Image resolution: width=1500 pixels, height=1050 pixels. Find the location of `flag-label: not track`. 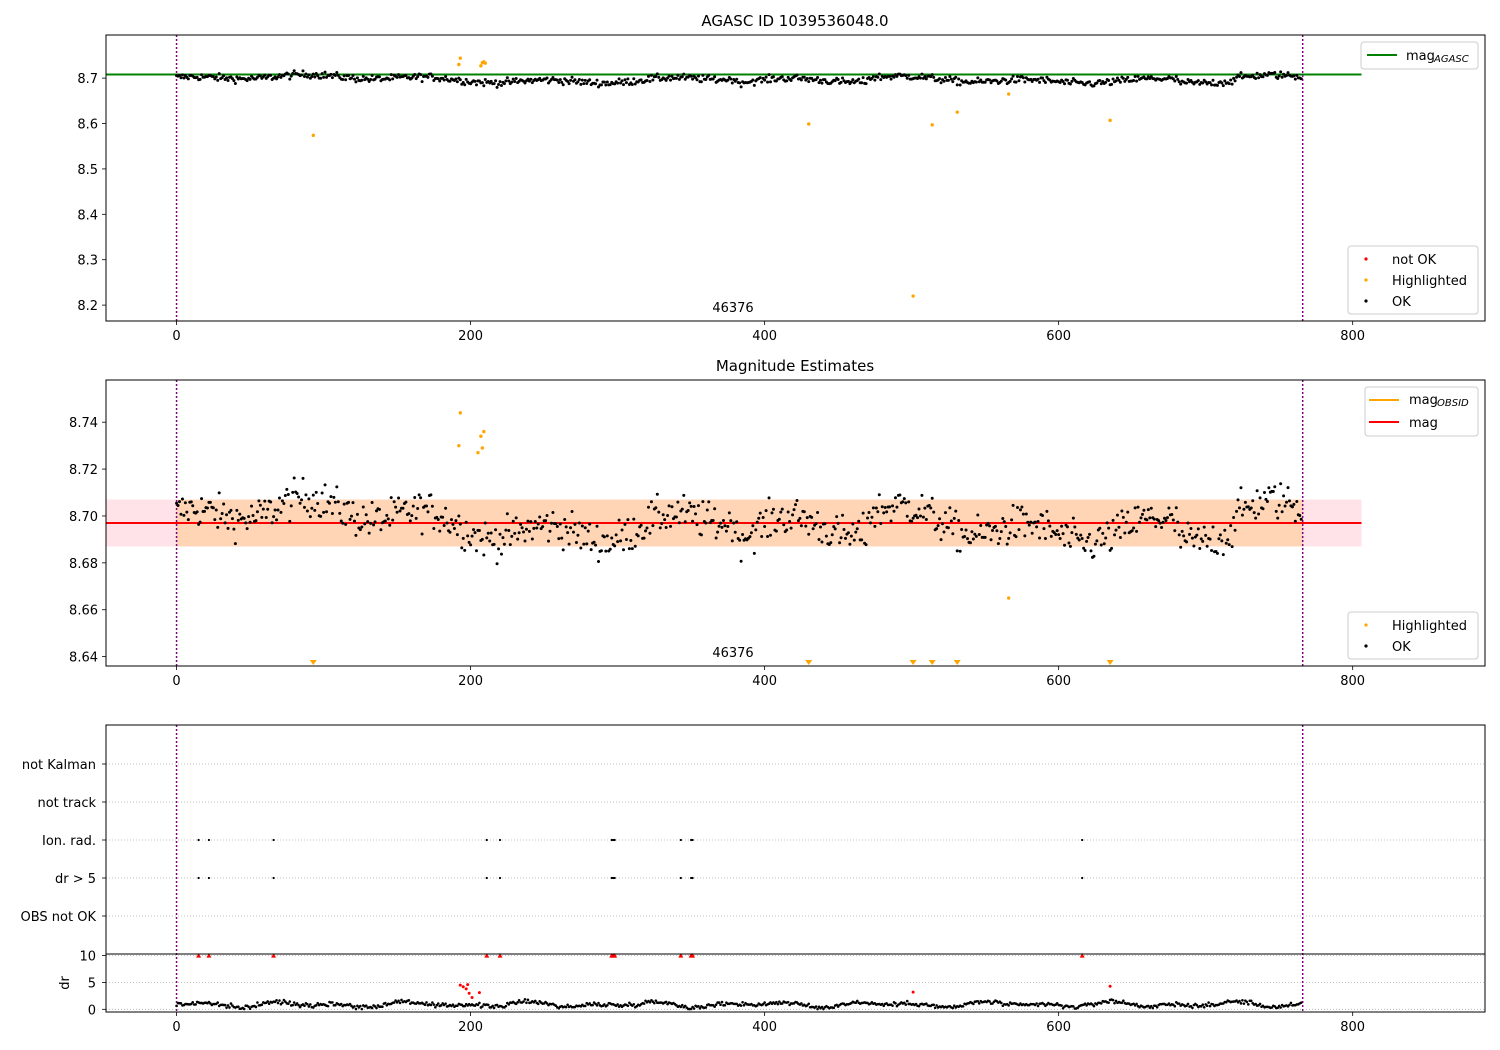

flag-label: not track is located at coordinates (66, 803).